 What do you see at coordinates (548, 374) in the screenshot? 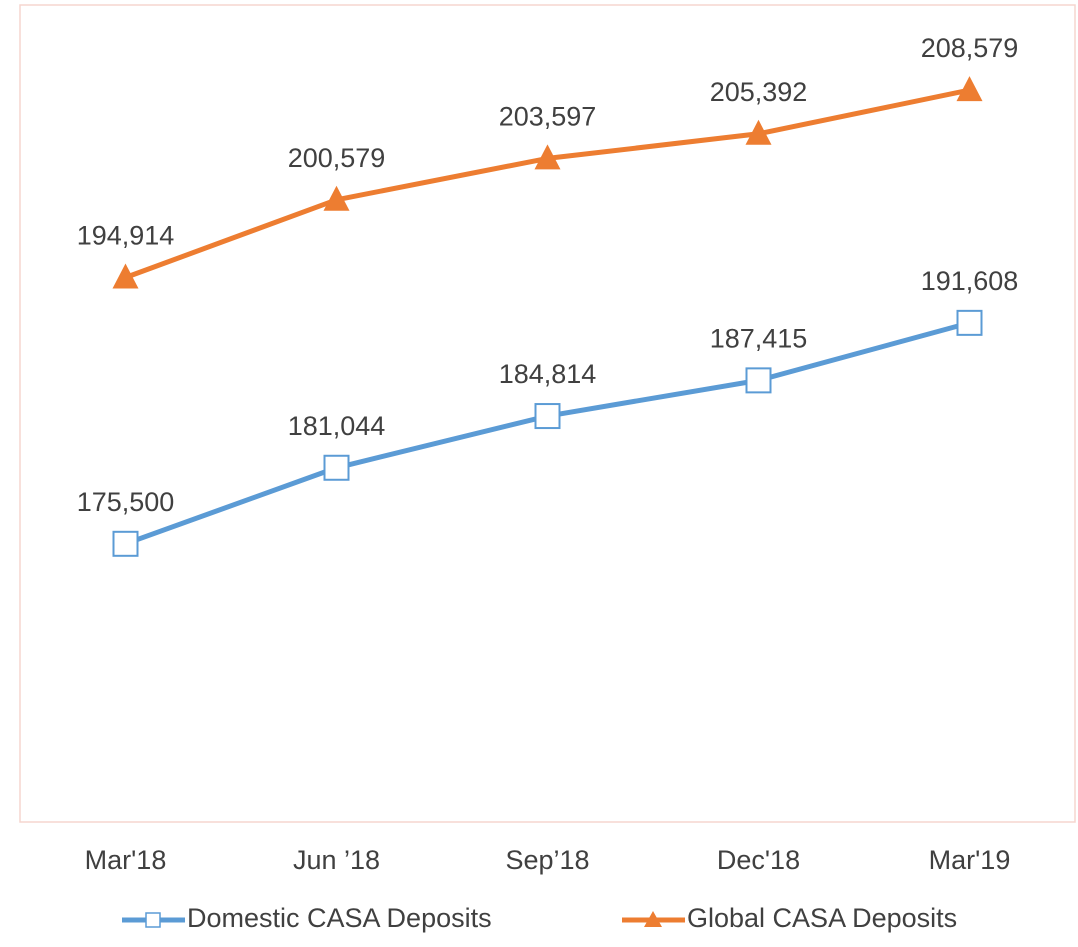
I see `data-label: 184,814` at bounding box center [548, 374].